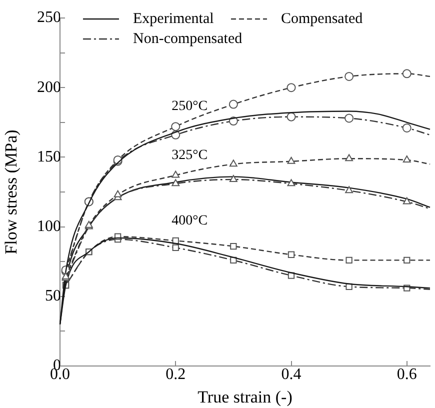  I want to click on x-tick-label: 0.4, so click(291, 374).